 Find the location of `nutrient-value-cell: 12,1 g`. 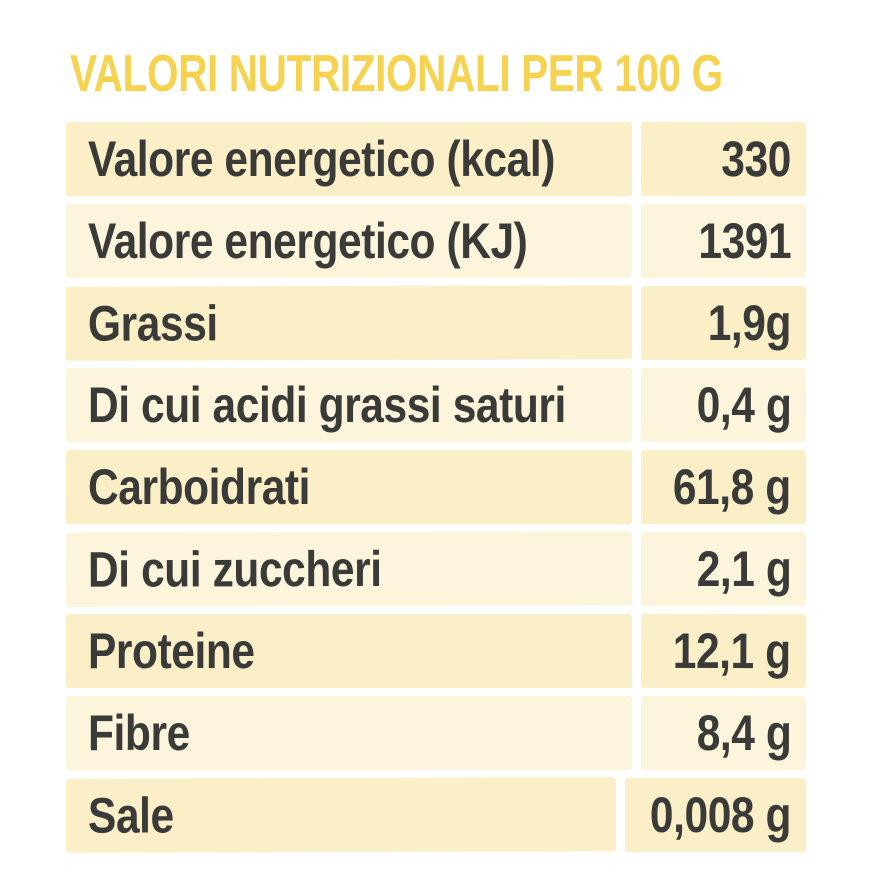

nutrient-value-cell: 12,1 g is located at coordinates (723, 651).